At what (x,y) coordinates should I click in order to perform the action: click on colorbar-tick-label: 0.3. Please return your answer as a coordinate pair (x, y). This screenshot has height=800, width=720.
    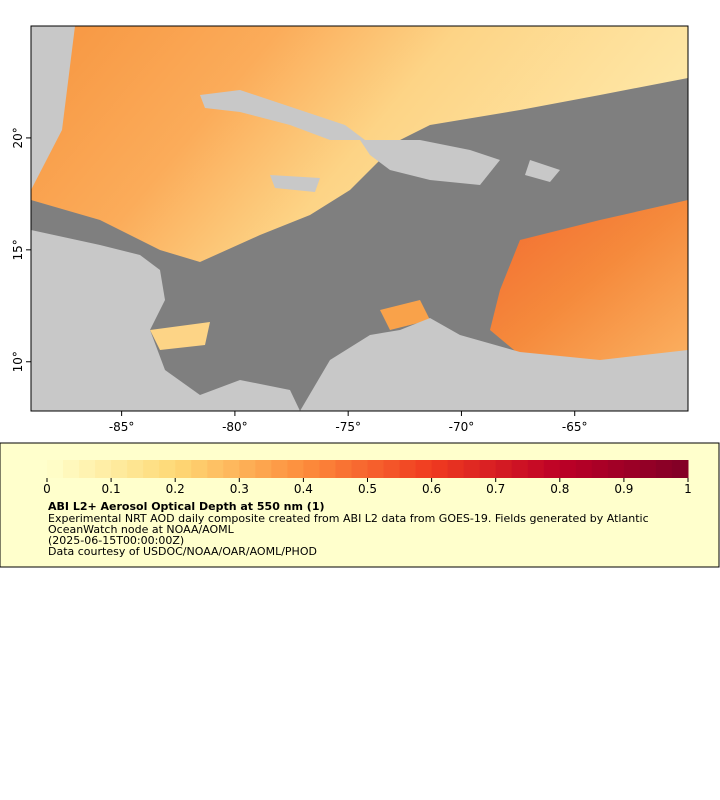
    Looking at the image, I should click on (239, 489).